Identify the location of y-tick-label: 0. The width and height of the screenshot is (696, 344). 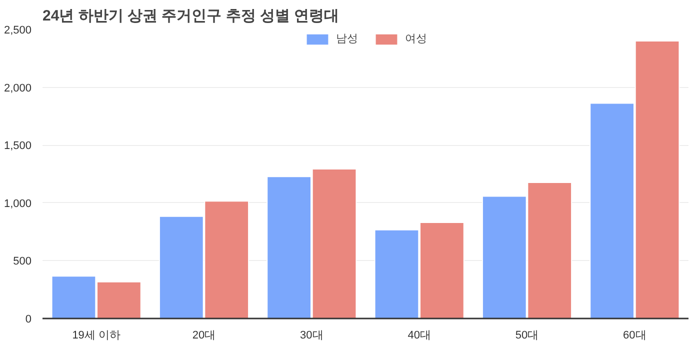
(28, 320).